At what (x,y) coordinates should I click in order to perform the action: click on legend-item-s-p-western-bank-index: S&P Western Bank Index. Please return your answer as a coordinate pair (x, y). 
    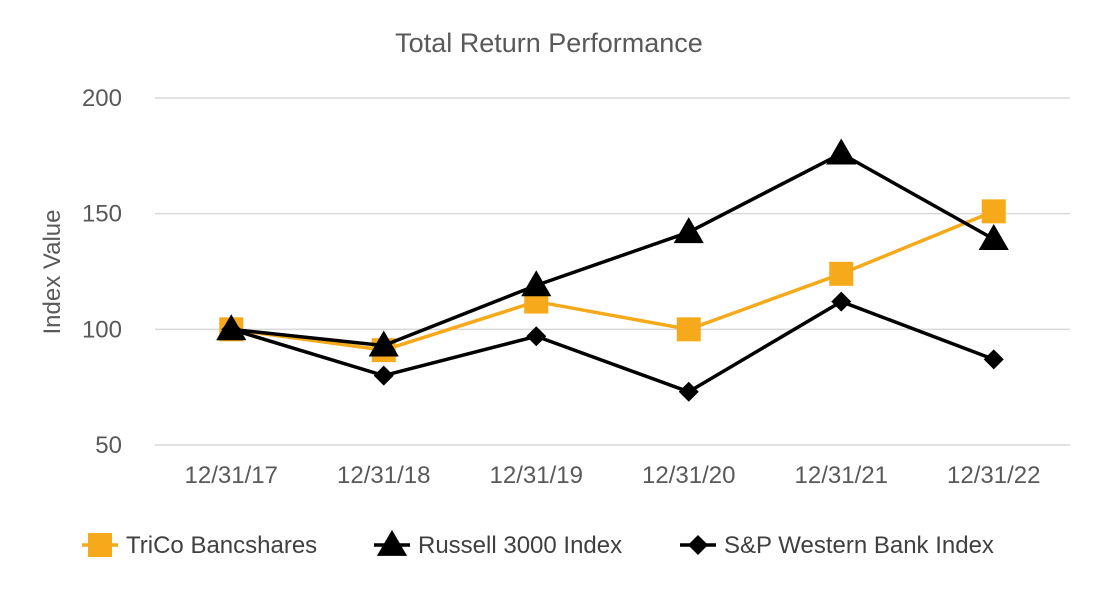
    Looking at the image, I should click on (837, 545).